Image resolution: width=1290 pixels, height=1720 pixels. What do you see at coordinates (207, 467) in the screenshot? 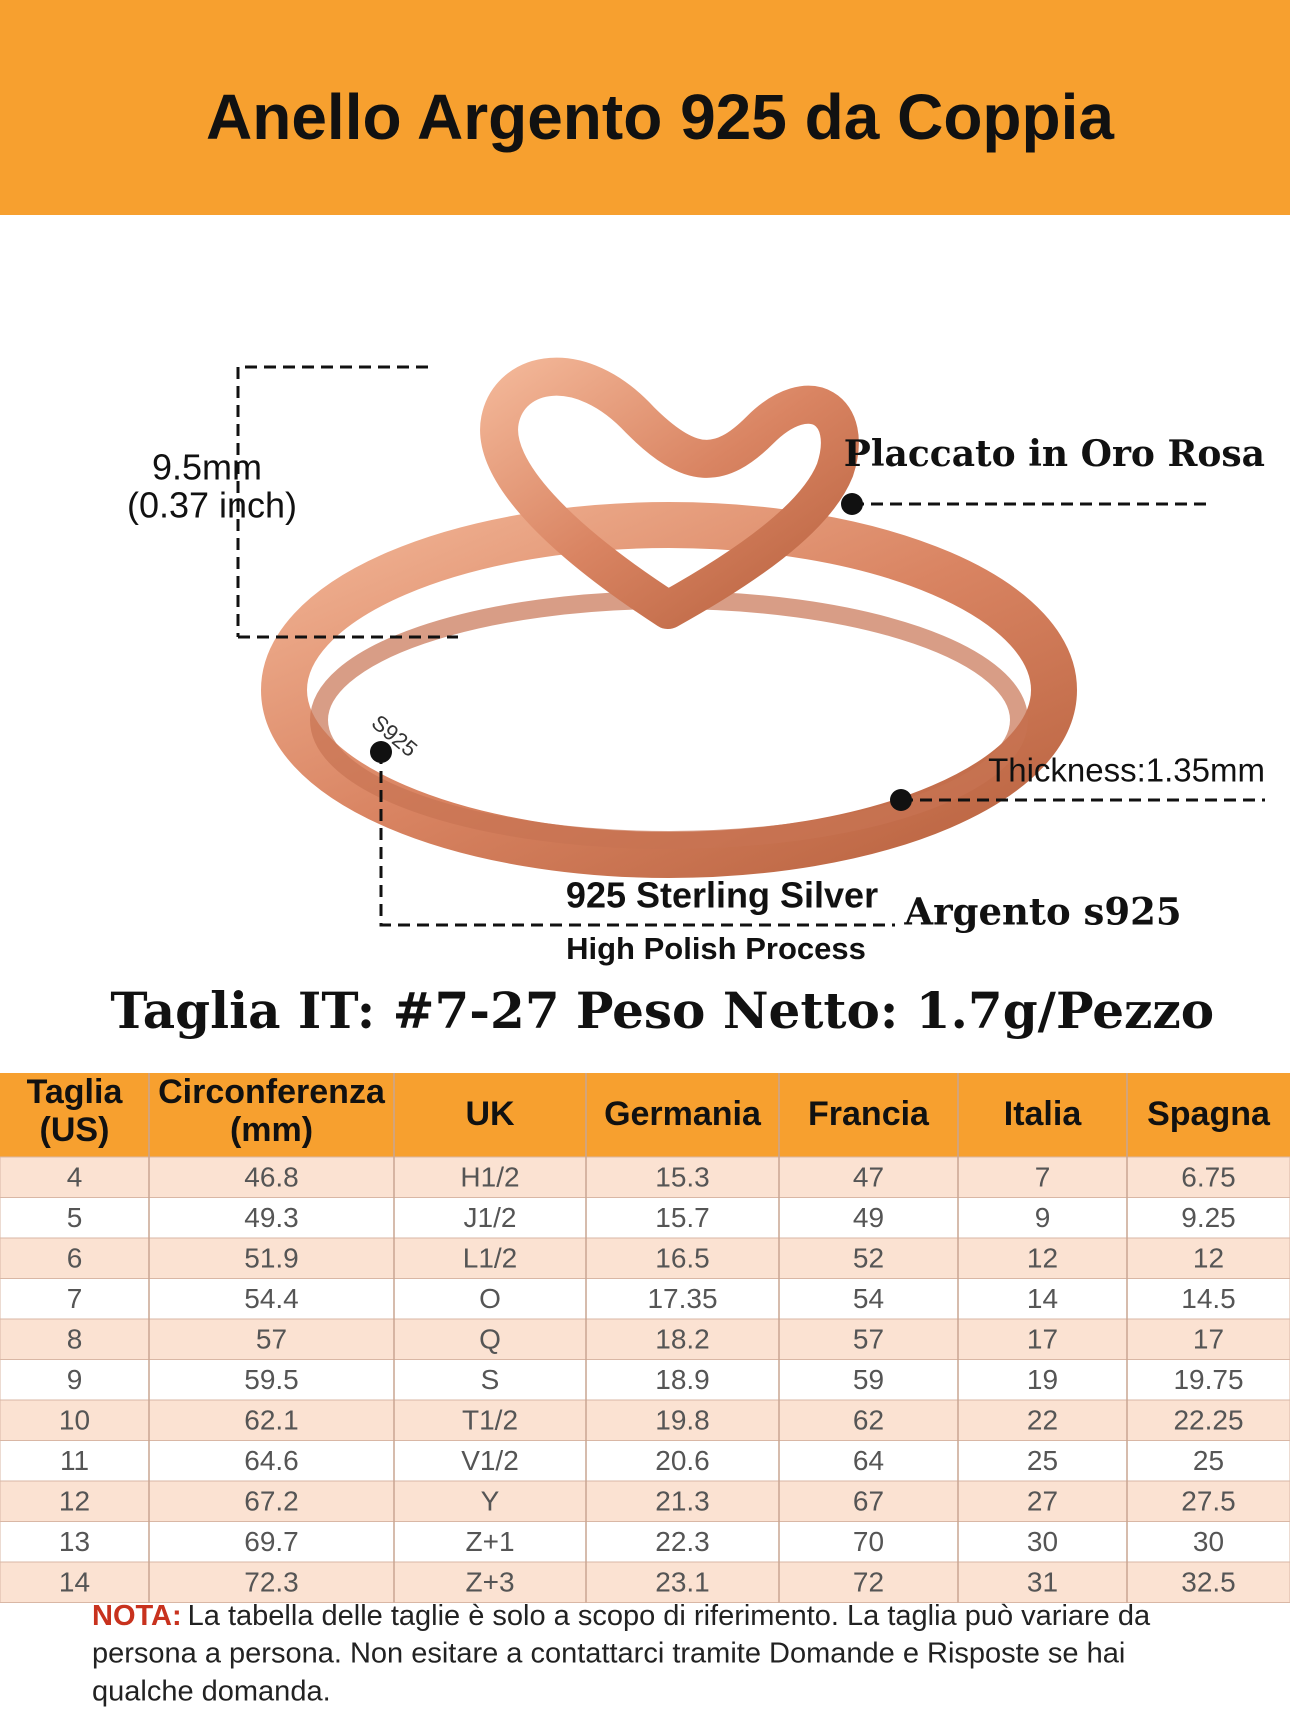
I see `height-label: 9.5mm` at bounding box center [207, 467].